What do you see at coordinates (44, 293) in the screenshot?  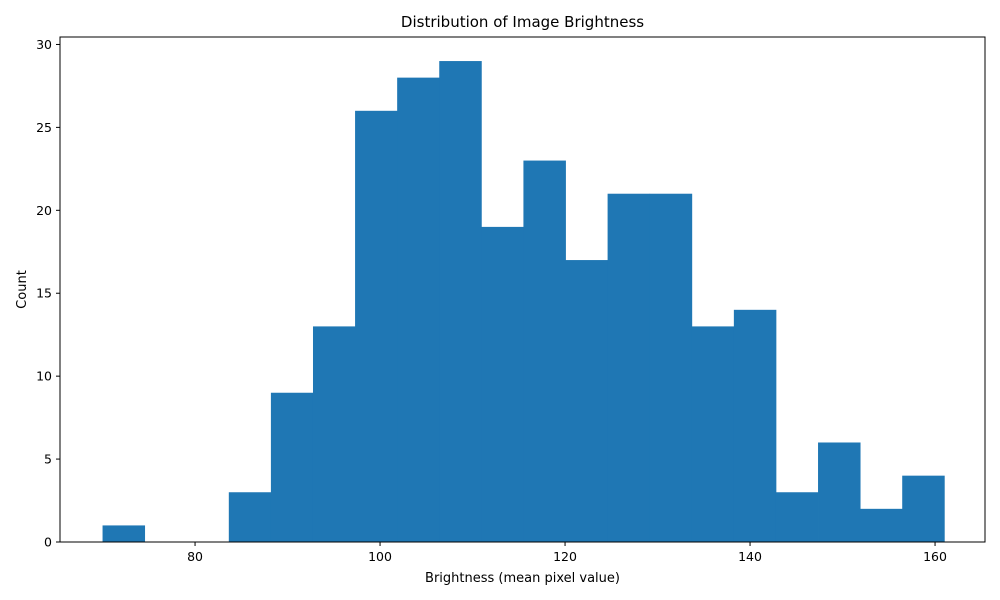 I see `y-tick-label: 15` at bounding box center [44, 293].